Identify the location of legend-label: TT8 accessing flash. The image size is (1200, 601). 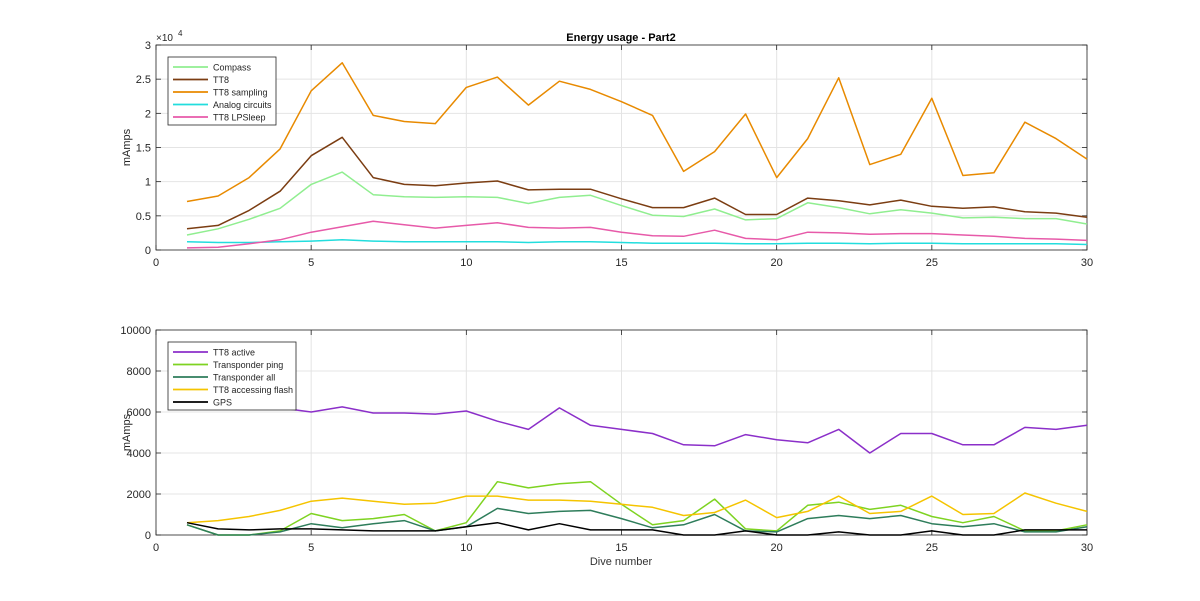
(253, 390).